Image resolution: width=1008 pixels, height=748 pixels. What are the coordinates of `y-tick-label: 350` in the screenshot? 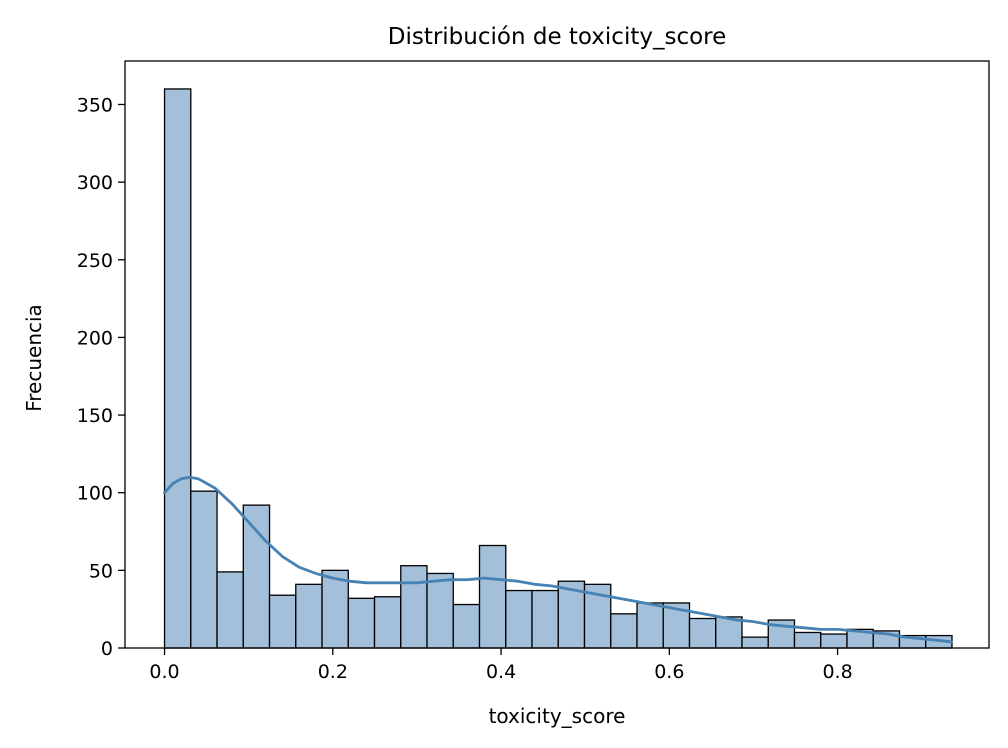 It's located at (95, 105).